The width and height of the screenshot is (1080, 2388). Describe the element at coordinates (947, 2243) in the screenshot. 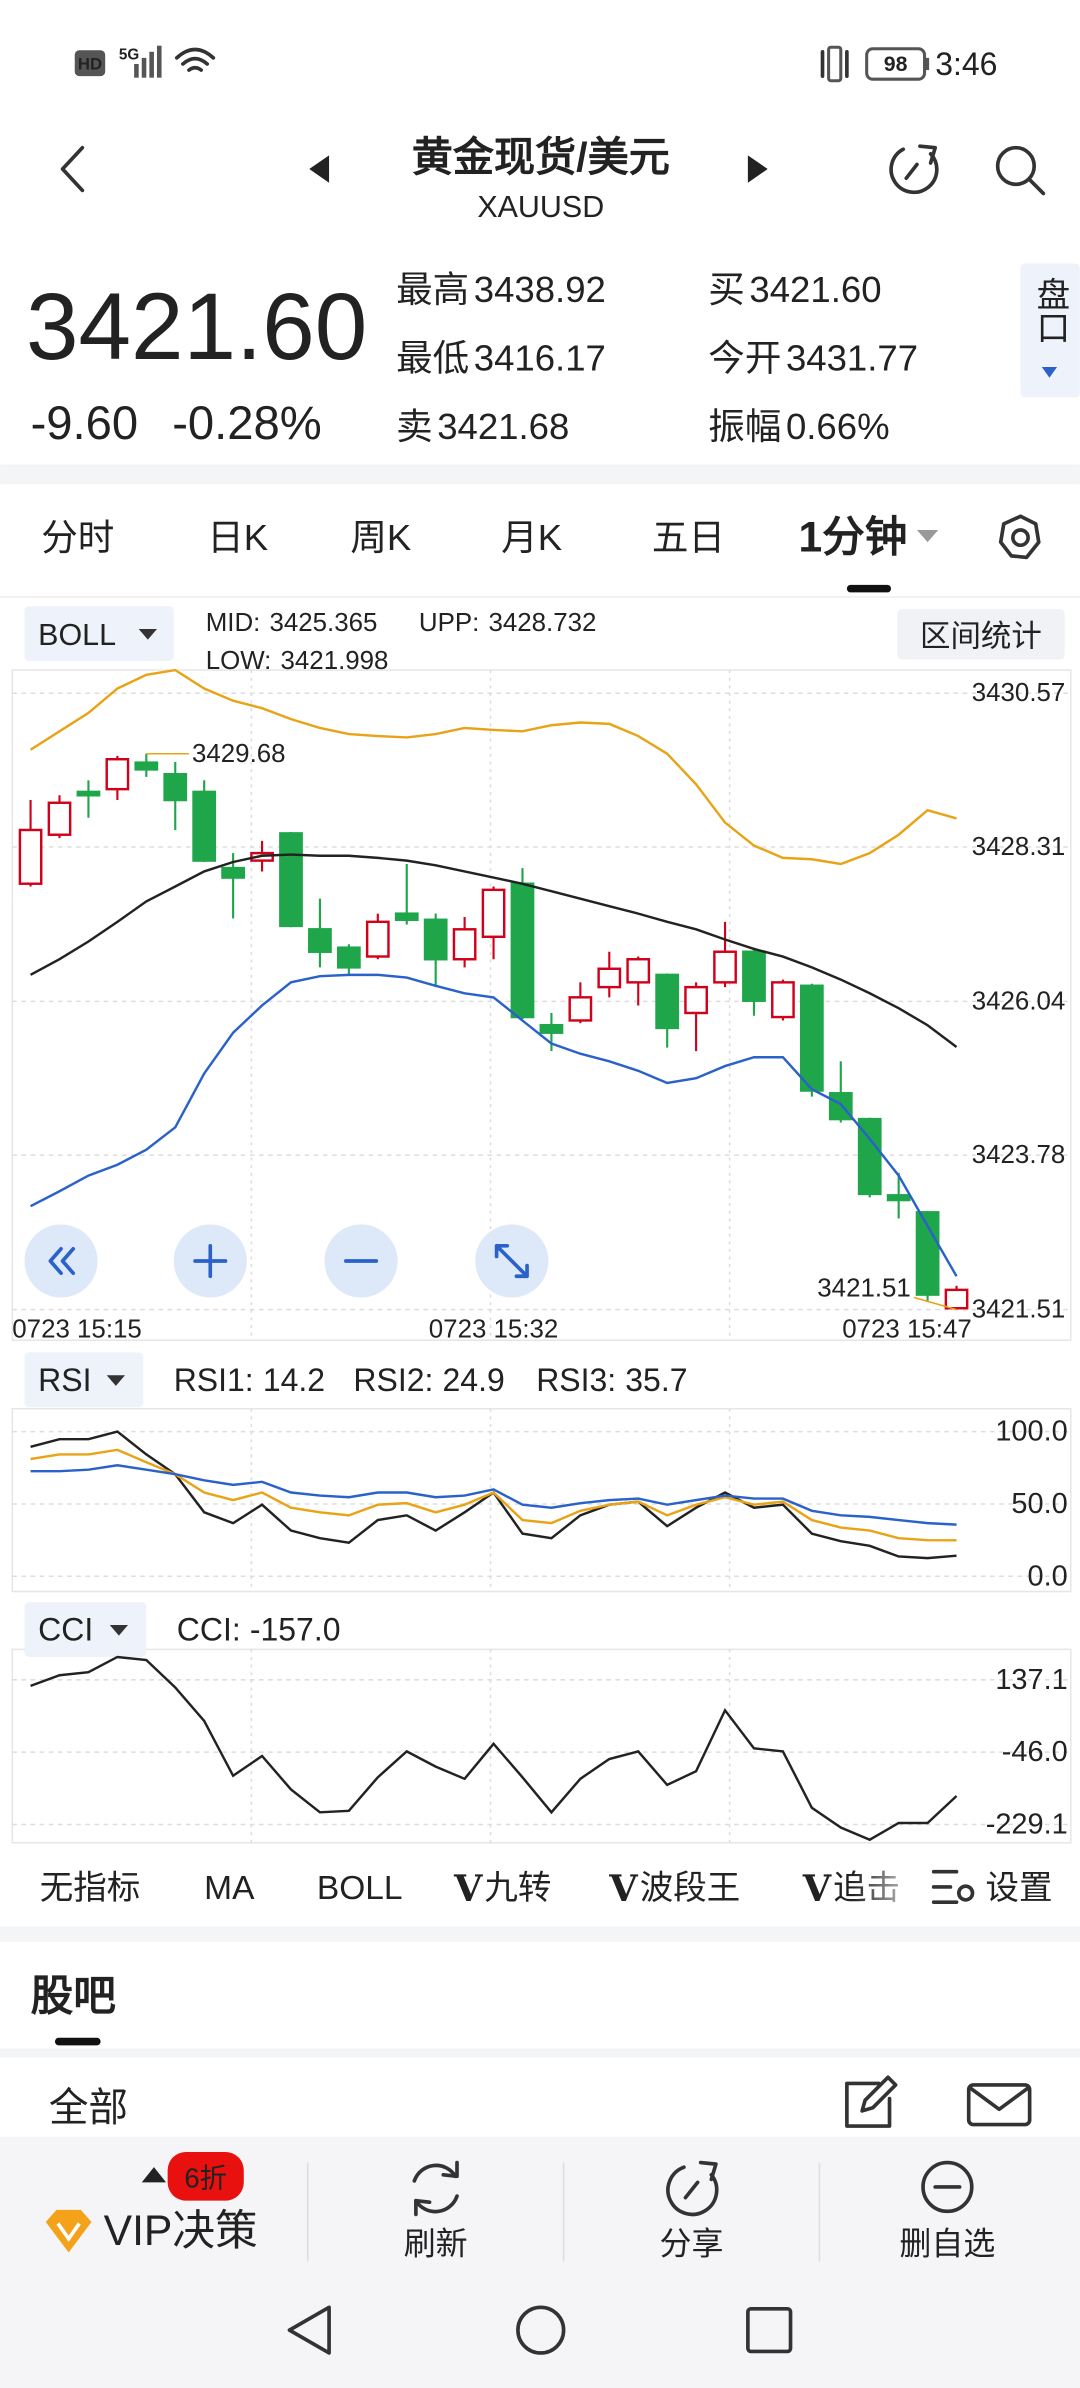

I see `action-label: 删自选` at that location.